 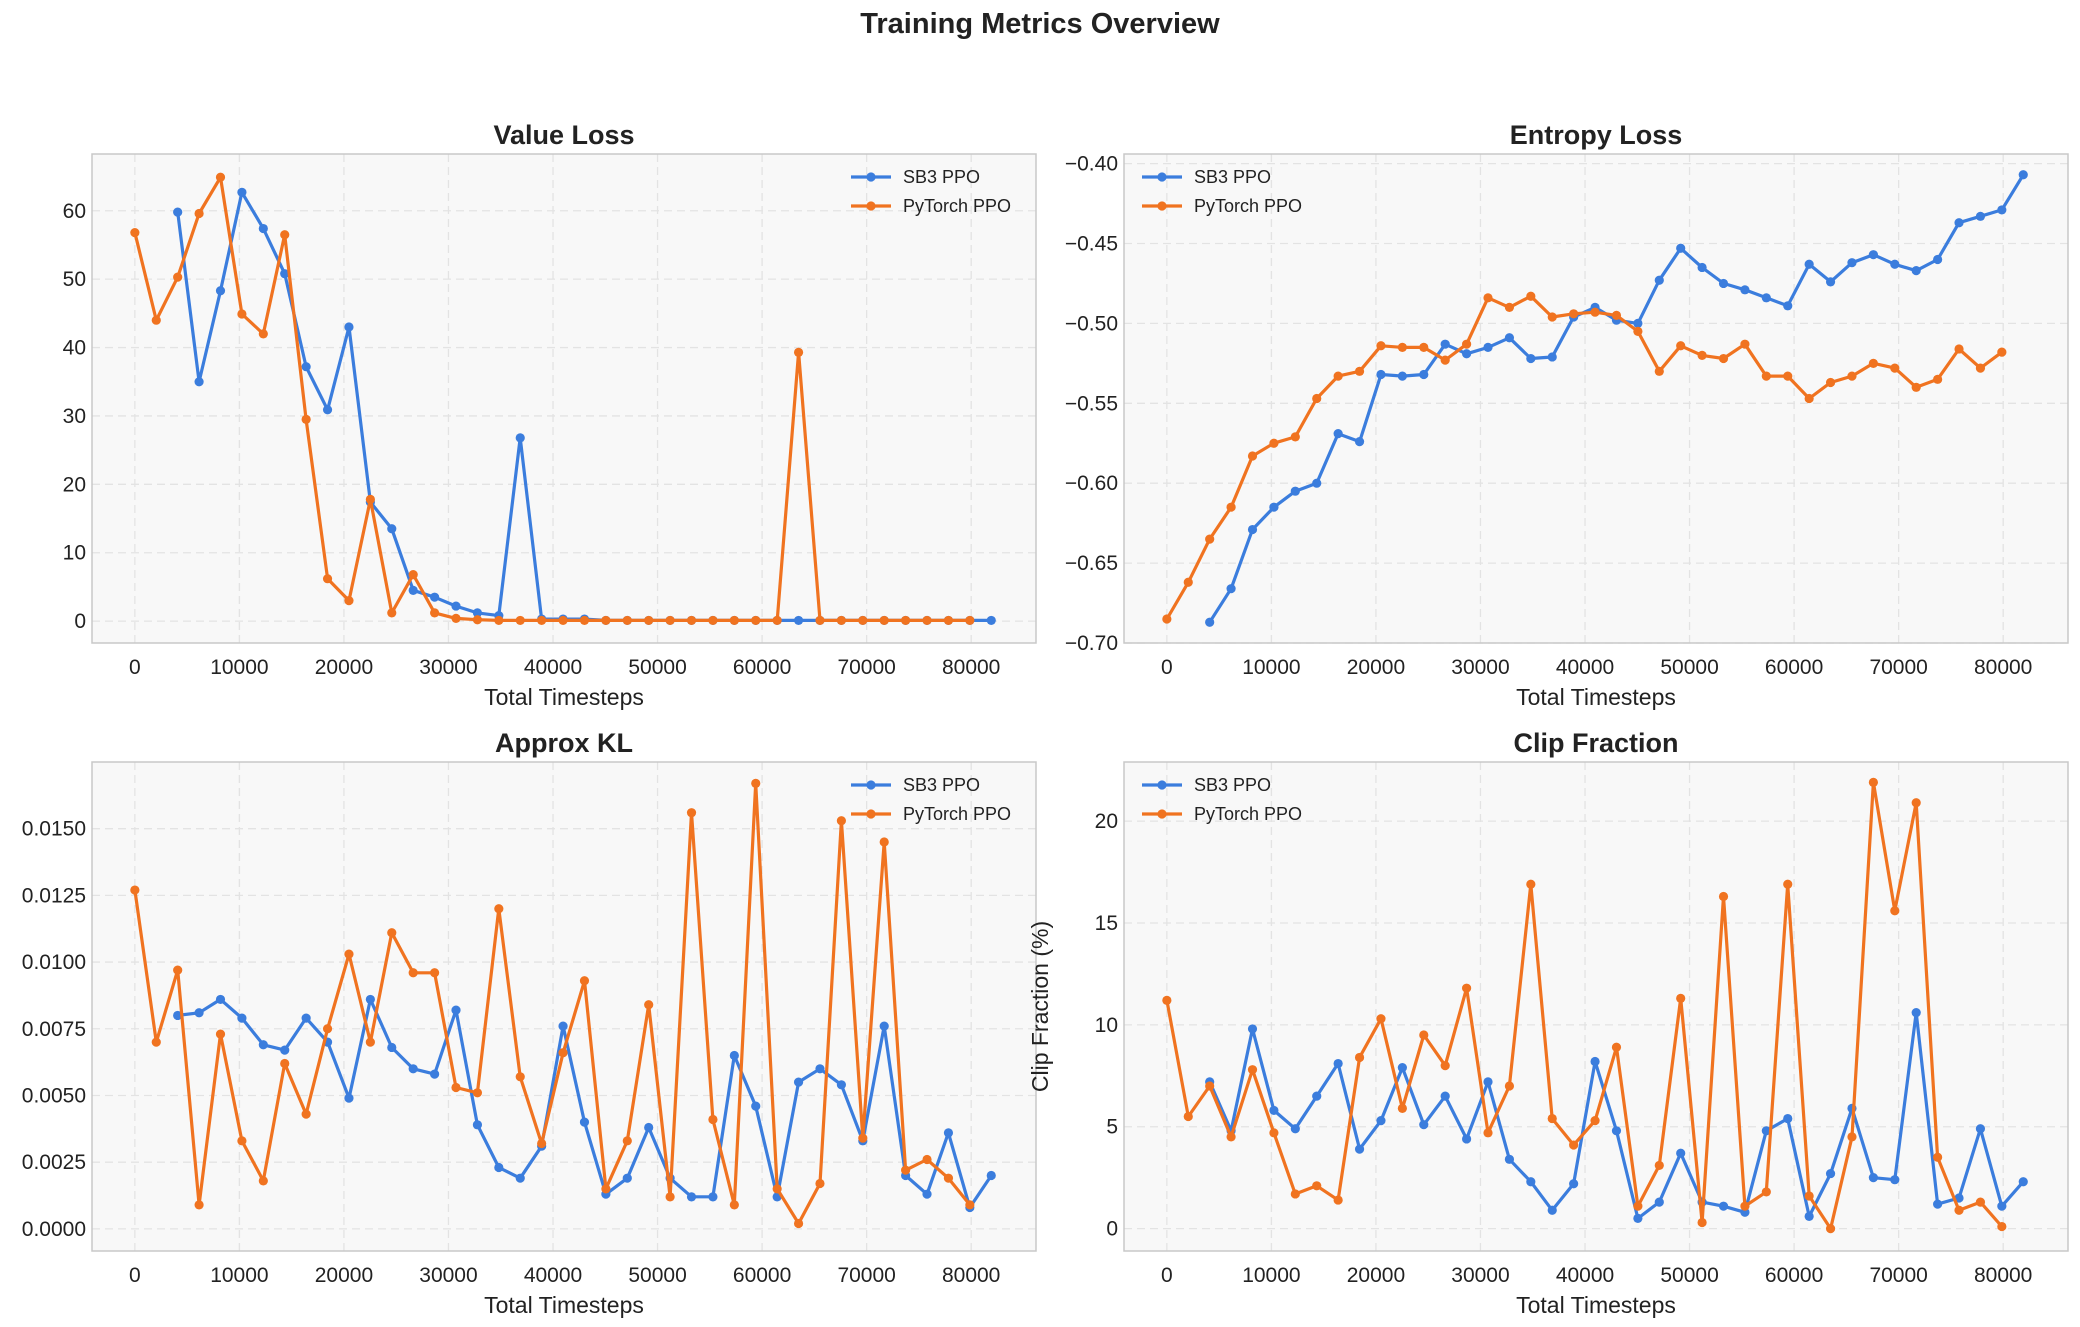 What do you see at coordinates (1794, 1275) in the screenshot?
I see `panel-4-x-tick-label: 60000` at bounding box center [1794, 1275].